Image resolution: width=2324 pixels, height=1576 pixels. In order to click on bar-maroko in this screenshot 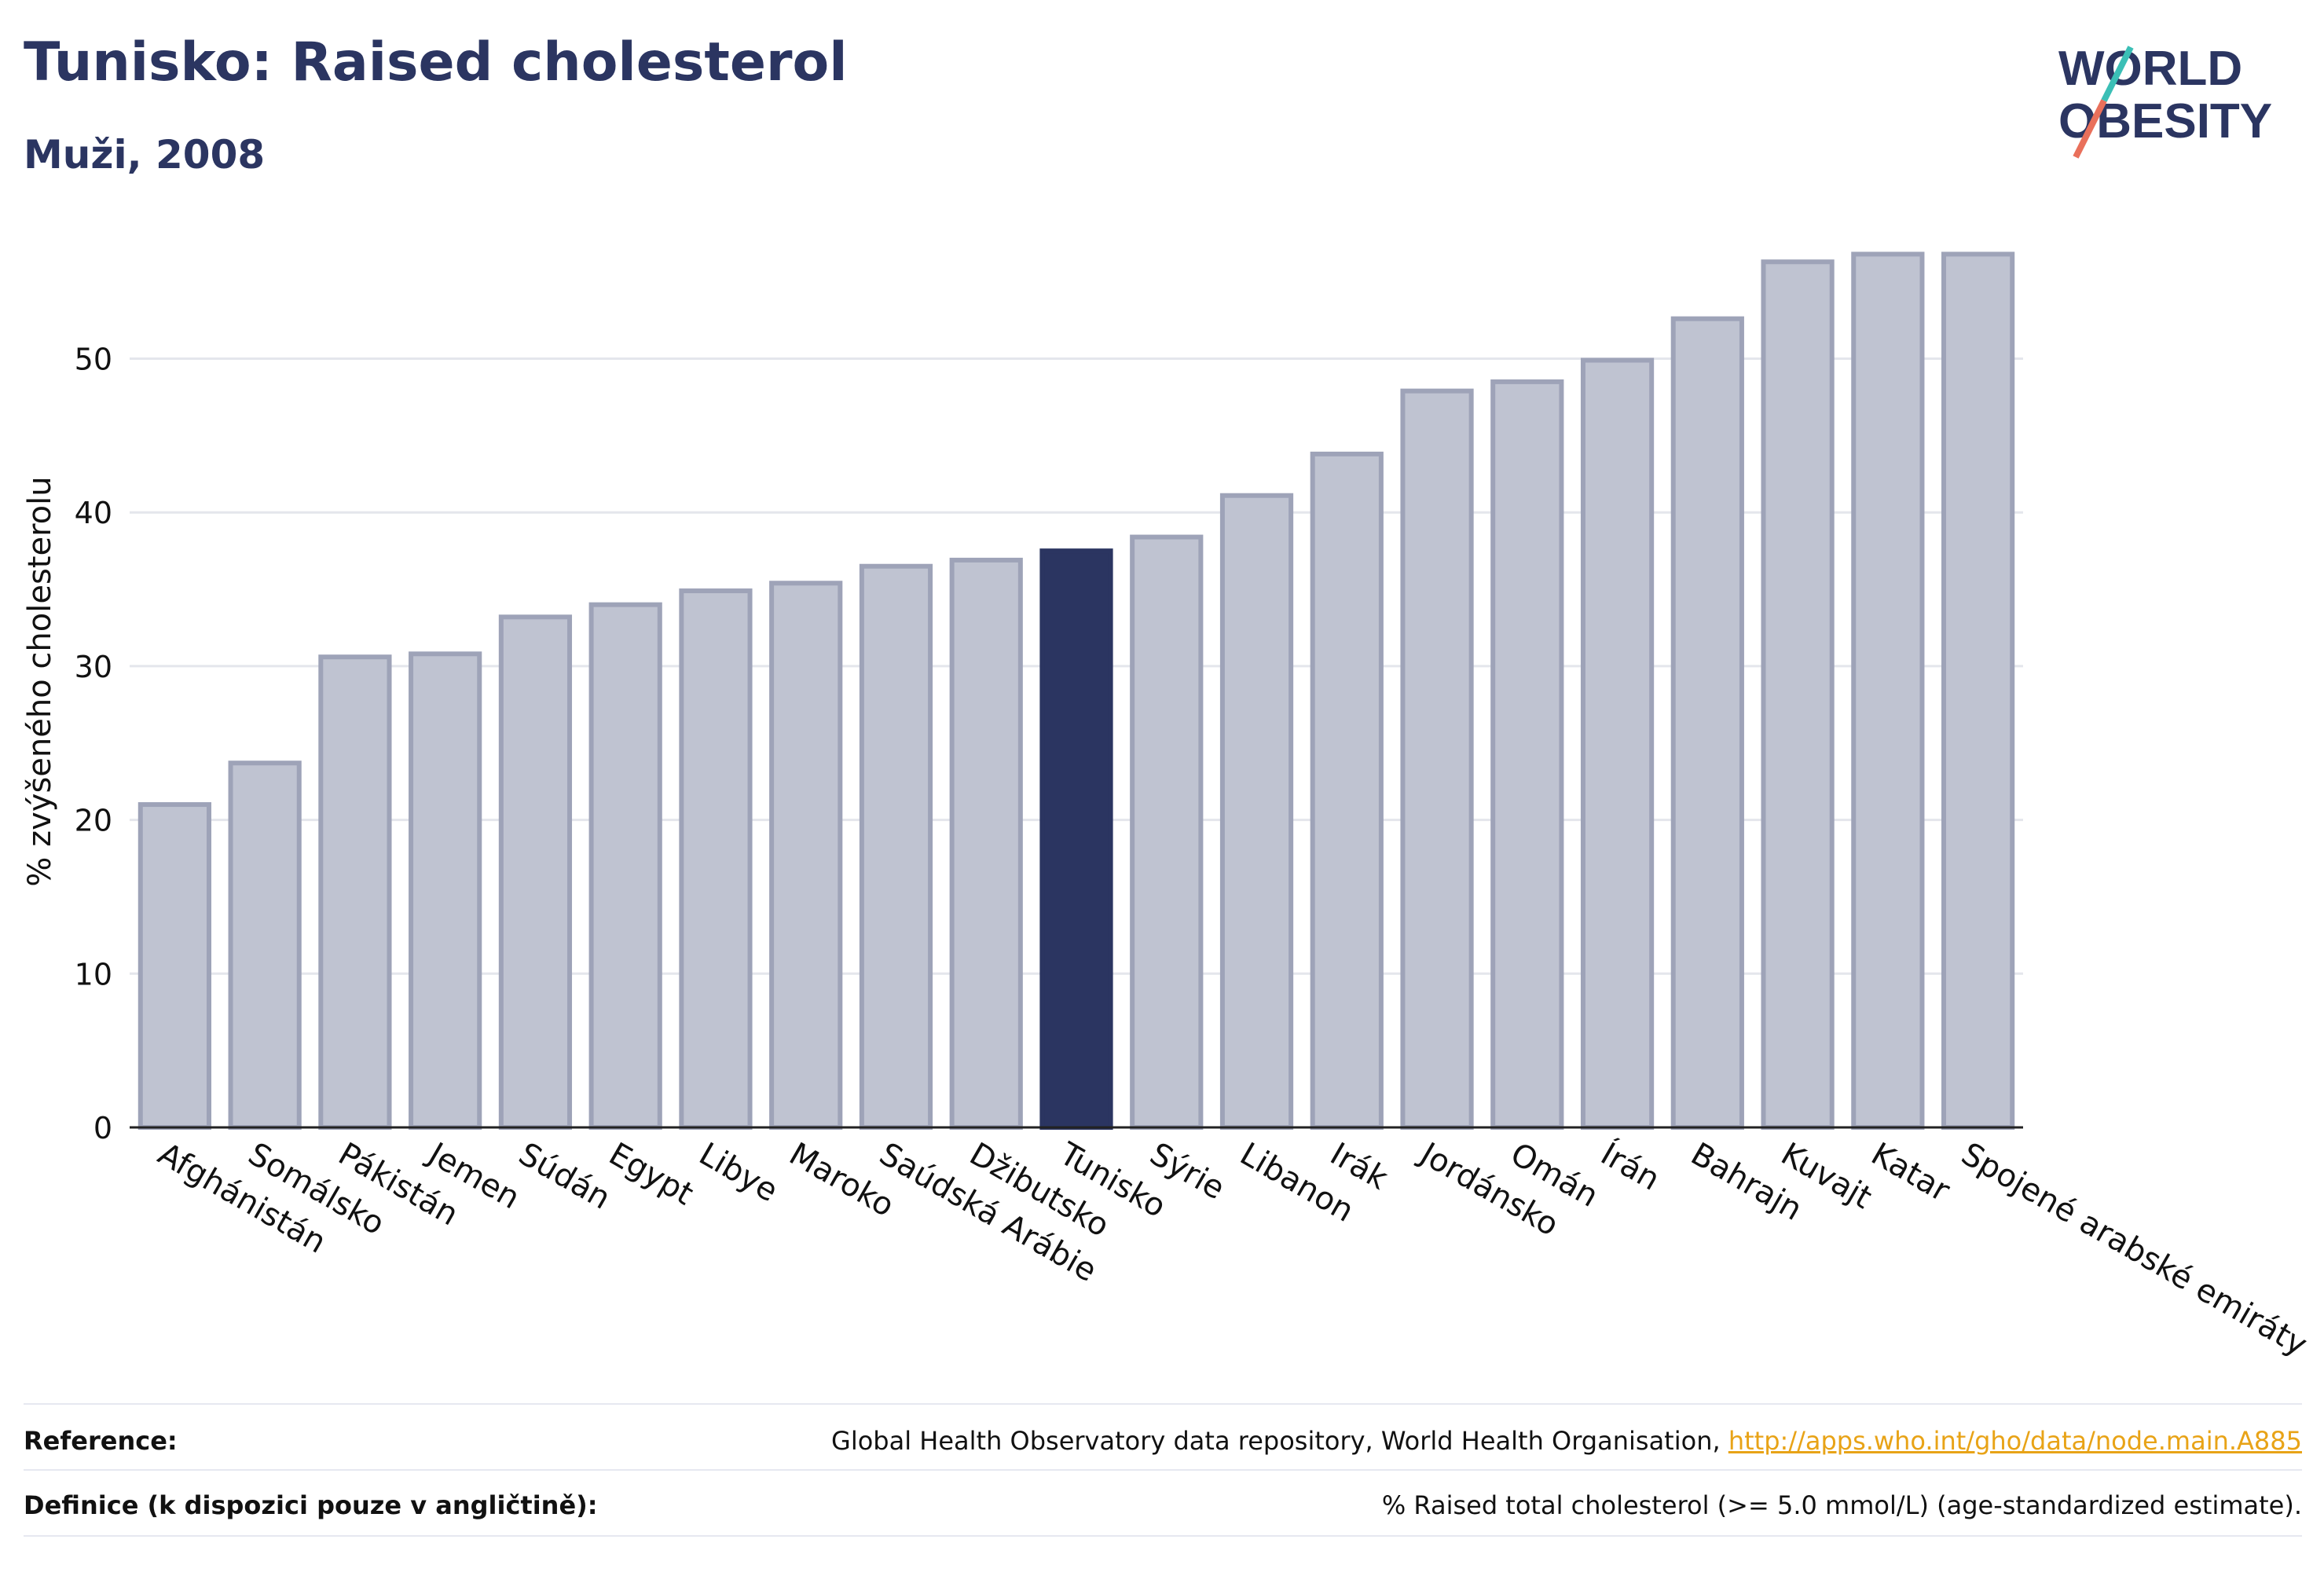, I will do `click(806, 855)`.